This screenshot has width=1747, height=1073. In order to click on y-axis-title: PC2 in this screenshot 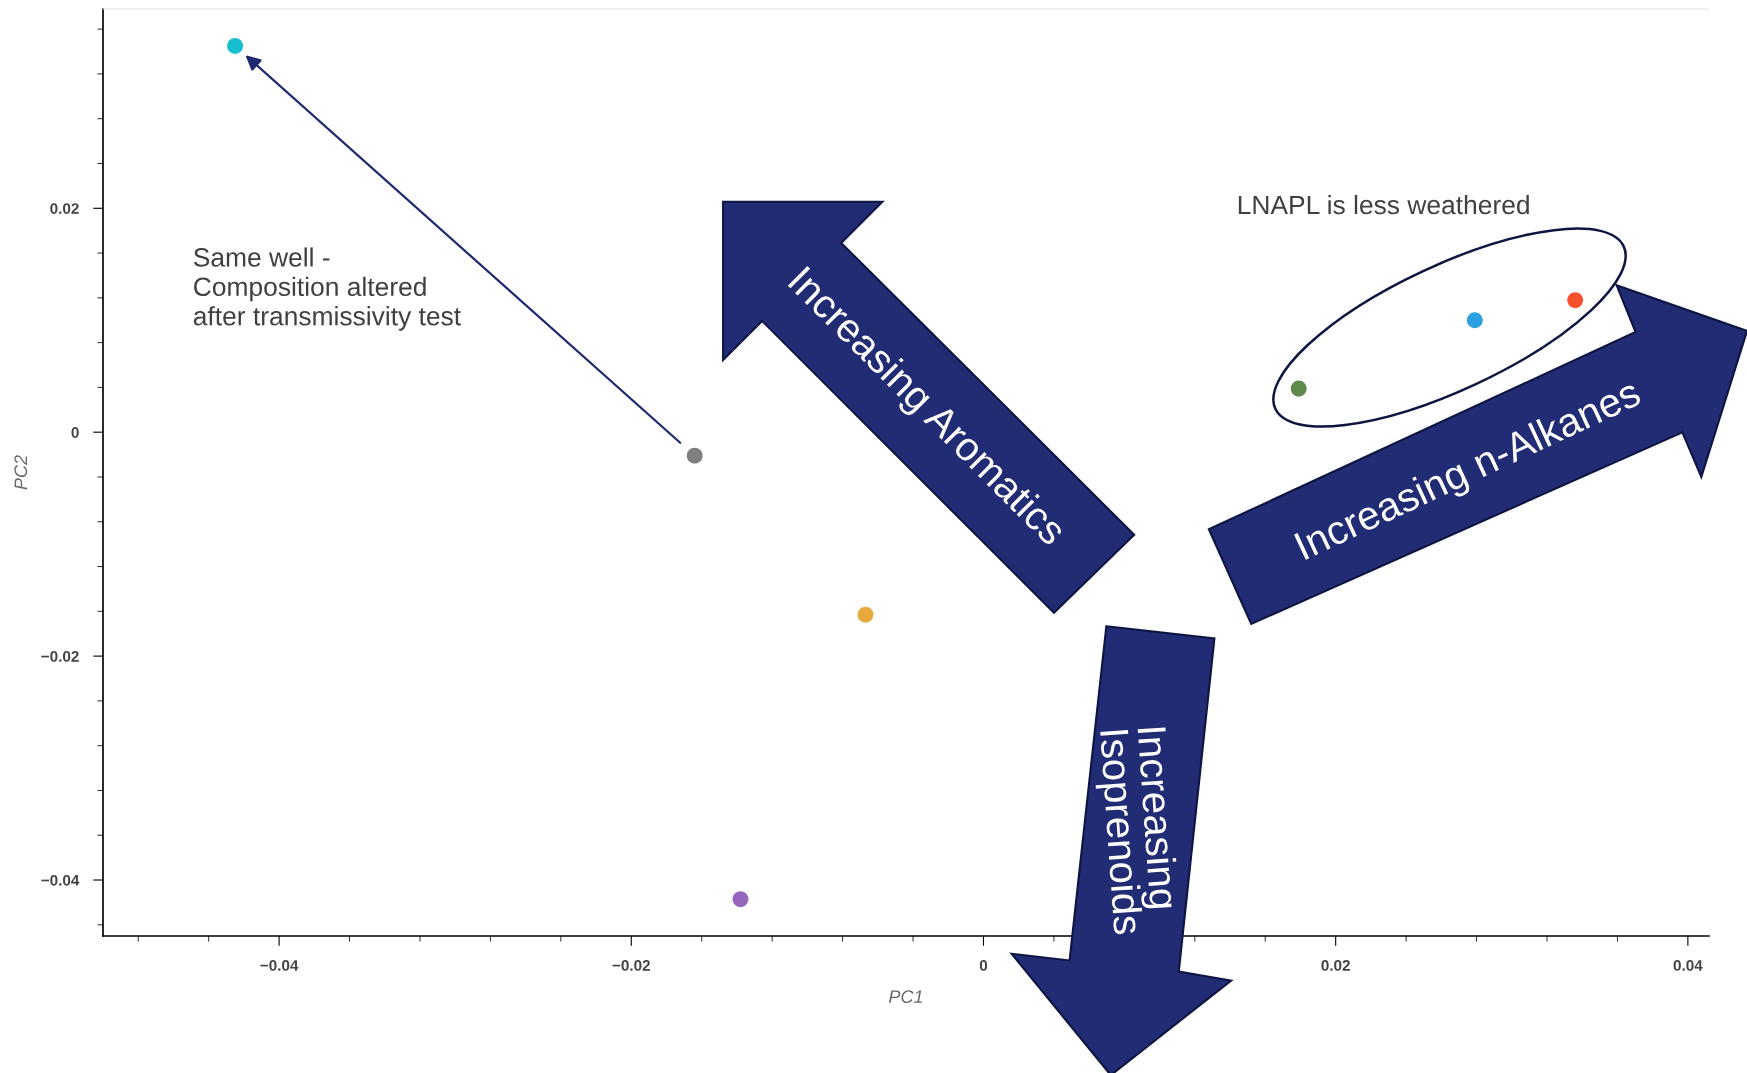, I will do `click(21, 472)`.